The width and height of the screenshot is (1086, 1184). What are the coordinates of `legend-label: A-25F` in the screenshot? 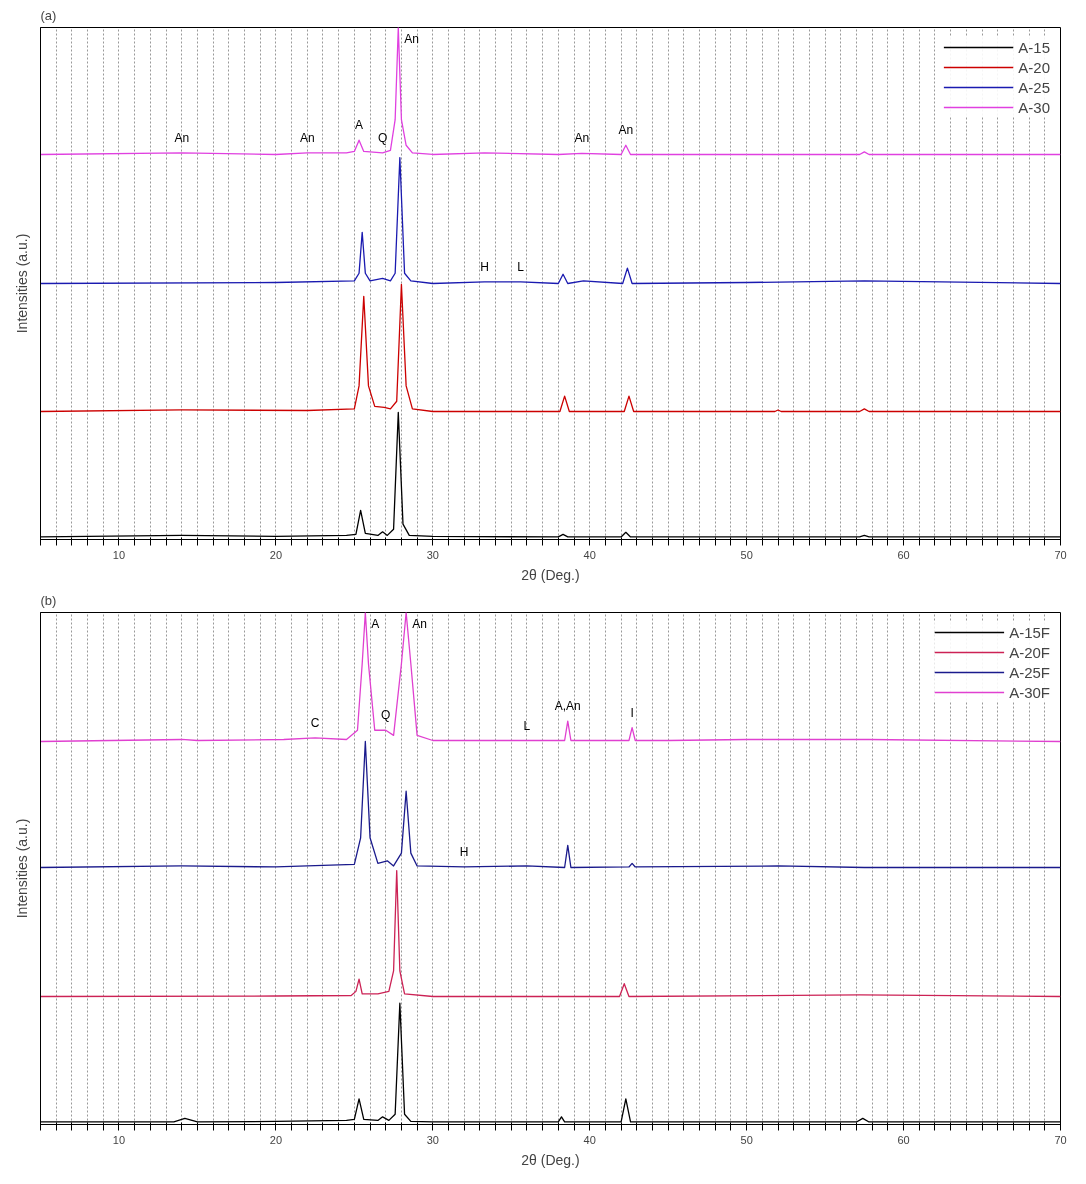 It's located at (1029, 672).